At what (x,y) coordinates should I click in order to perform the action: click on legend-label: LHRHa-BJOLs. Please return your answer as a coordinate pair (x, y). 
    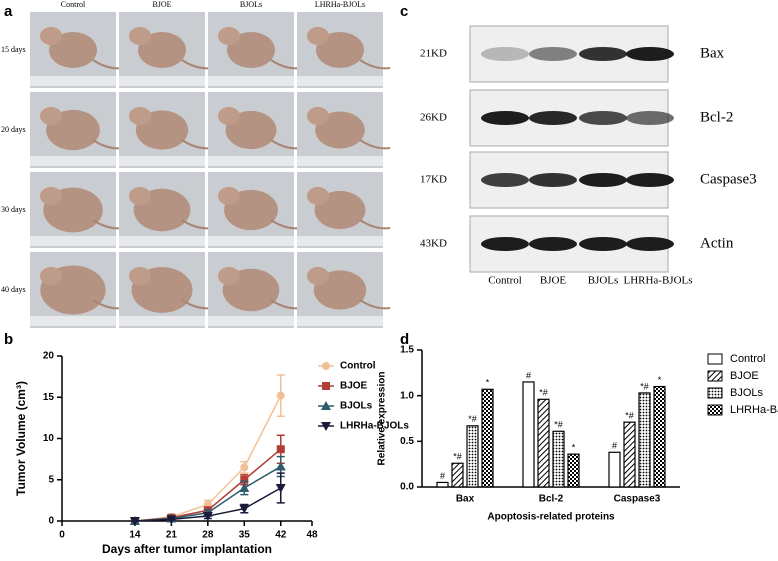
    Looking at the image, I should click on (374, 426).